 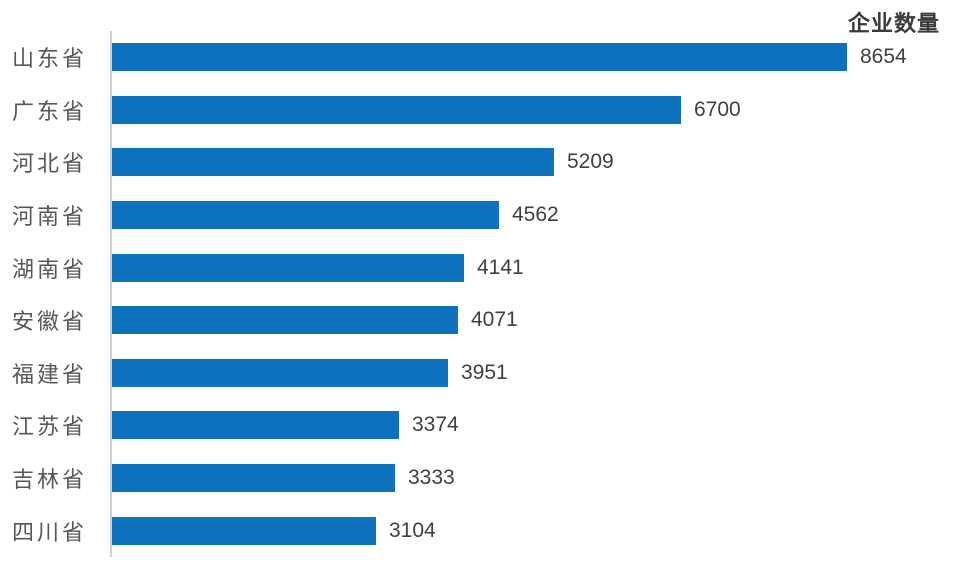 What do you see at coordinates (50, 112) in the screenshot?
I see `category-label: 广东省` at bounding box center [50, 112].